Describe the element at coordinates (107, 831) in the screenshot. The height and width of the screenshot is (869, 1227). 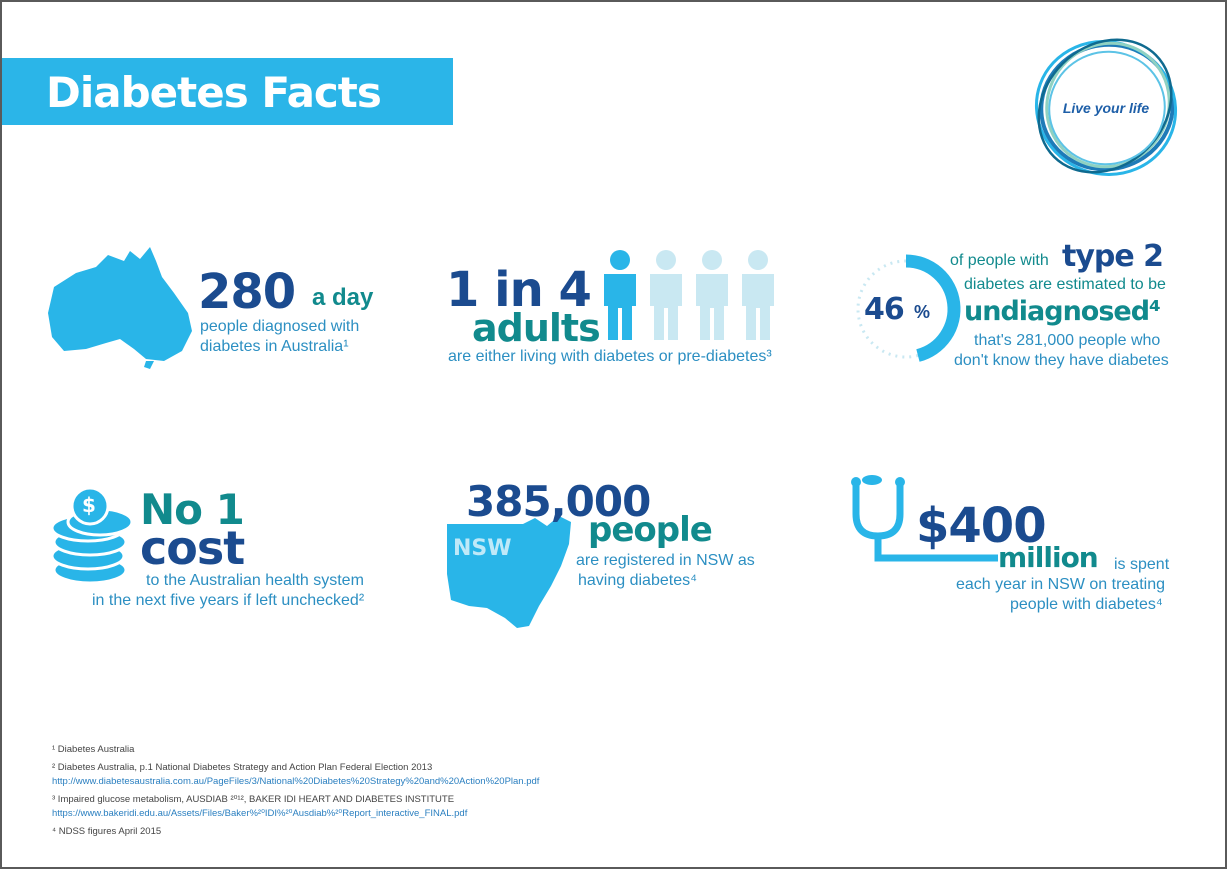
I see `footnote-4-text: ⁴ NDSS figures April 2015` at that location.